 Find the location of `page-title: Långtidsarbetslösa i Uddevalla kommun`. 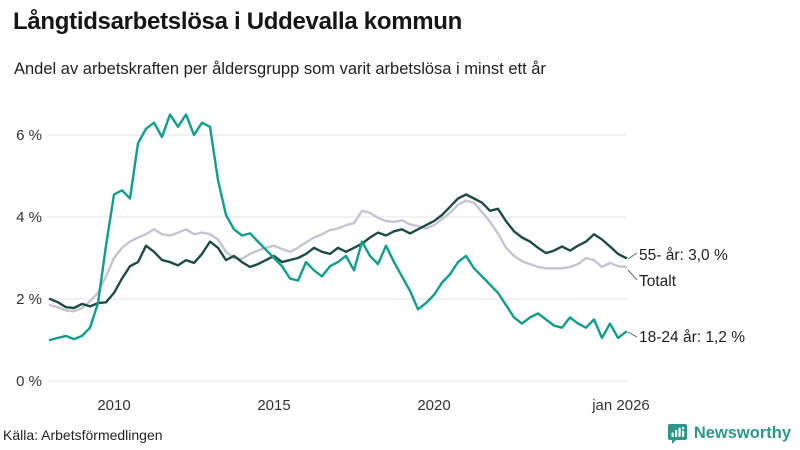

page-title: Långtidsarbetslösa i Uddevalla kommun is located at coordinates (238, 21).